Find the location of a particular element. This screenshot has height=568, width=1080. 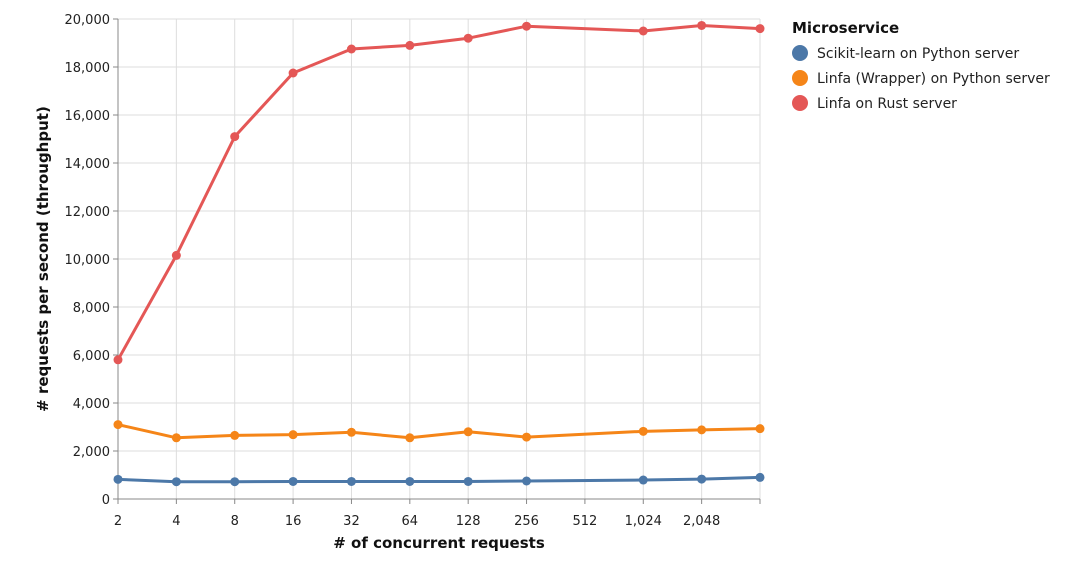

x-tick-label: 16 is located at coordinates (293, 521).